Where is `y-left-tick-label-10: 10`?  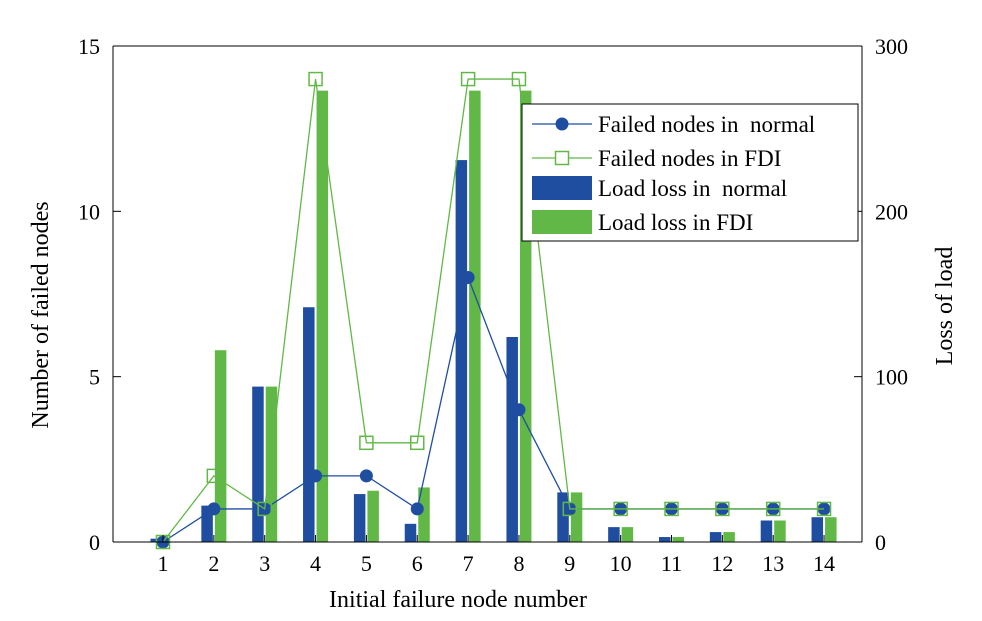 y-left-tick-label-10: 10 is located at coordinates (89, 211).